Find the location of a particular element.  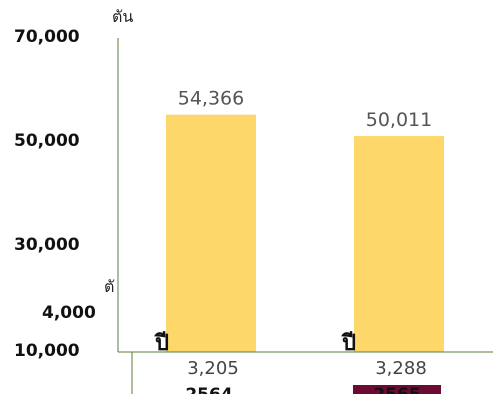

bar-value-label: 54,366 is located at coordinates (211, 99).